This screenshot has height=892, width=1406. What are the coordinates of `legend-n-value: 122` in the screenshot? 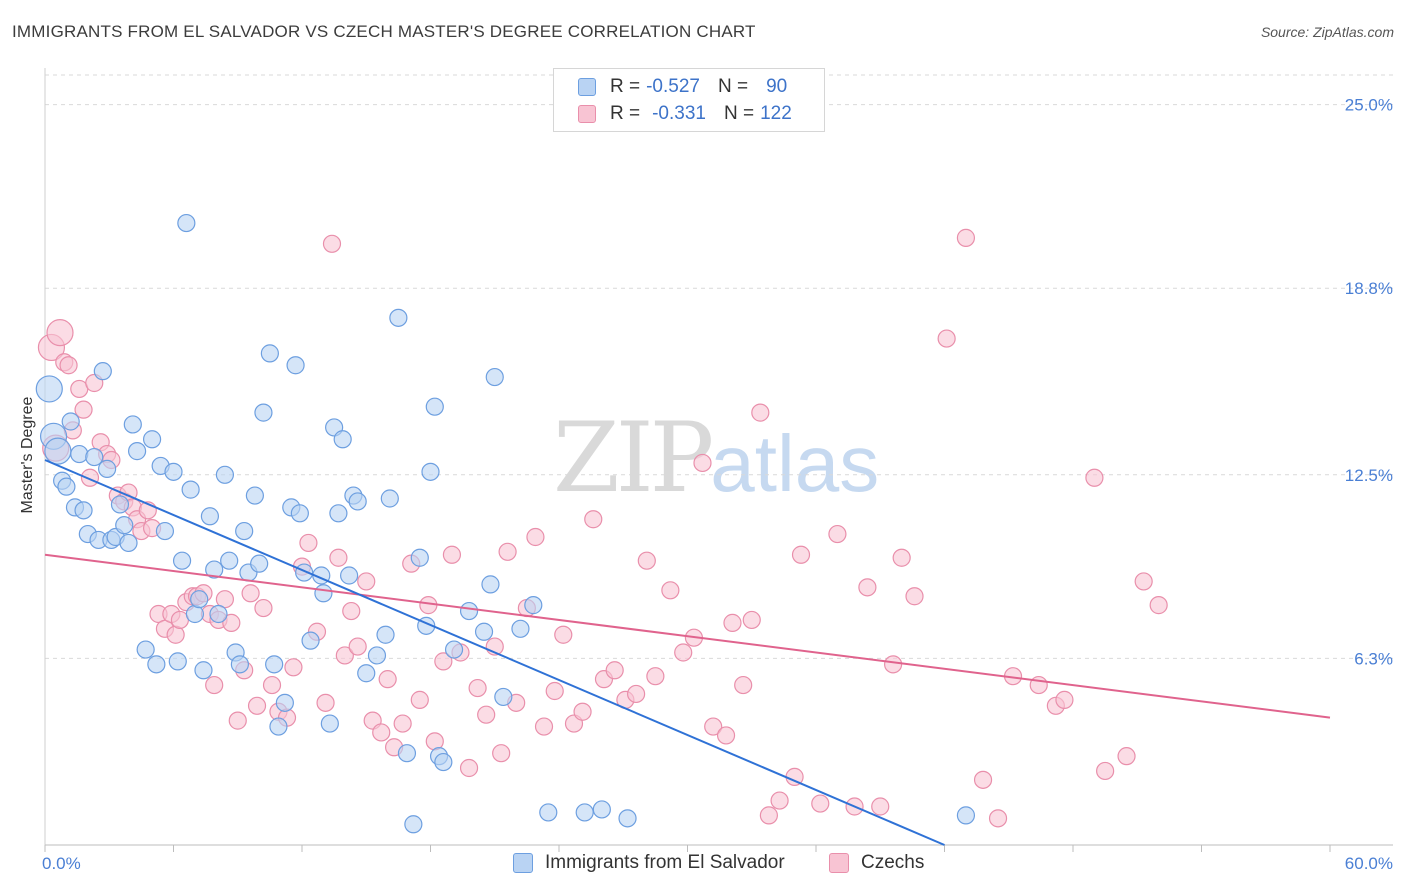 It's located at (776, 113).